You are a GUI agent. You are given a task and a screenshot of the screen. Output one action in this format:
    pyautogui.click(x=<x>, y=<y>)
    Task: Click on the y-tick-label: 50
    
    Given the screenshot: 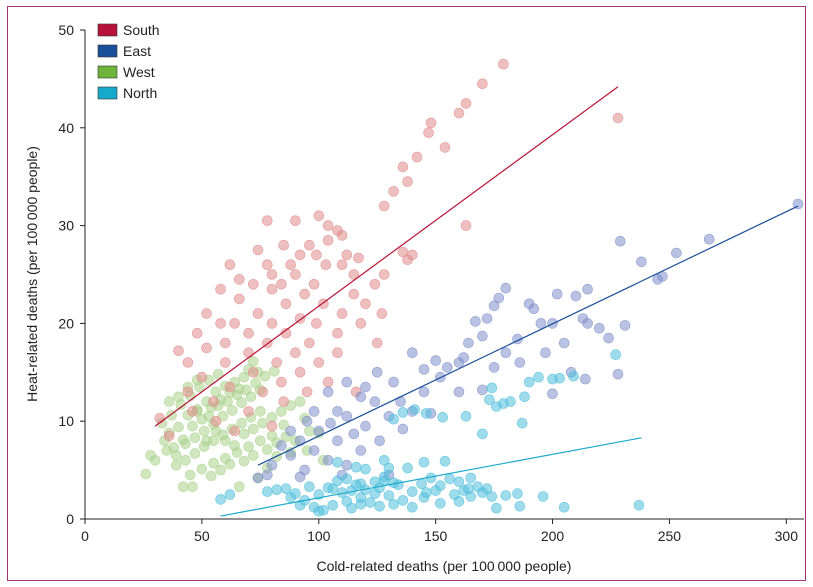 What is the action you would take?
    pyautogui.click(x=66, y=30)
    